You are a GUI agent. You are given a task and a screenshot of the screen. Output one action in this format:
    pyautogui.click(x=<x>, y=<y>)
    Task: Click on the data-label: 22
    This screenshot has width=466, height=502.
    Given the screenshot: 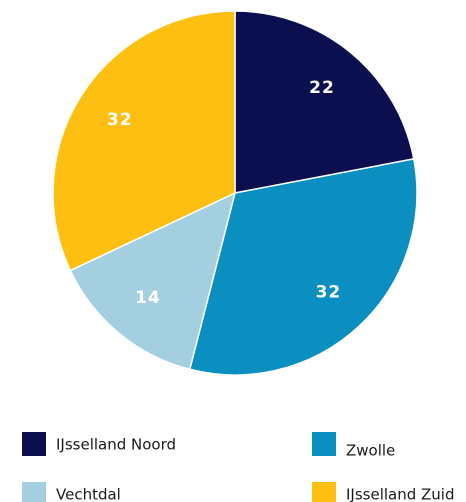 What is the action you would take?
    pyautogui.click(x=322, y=88)
    